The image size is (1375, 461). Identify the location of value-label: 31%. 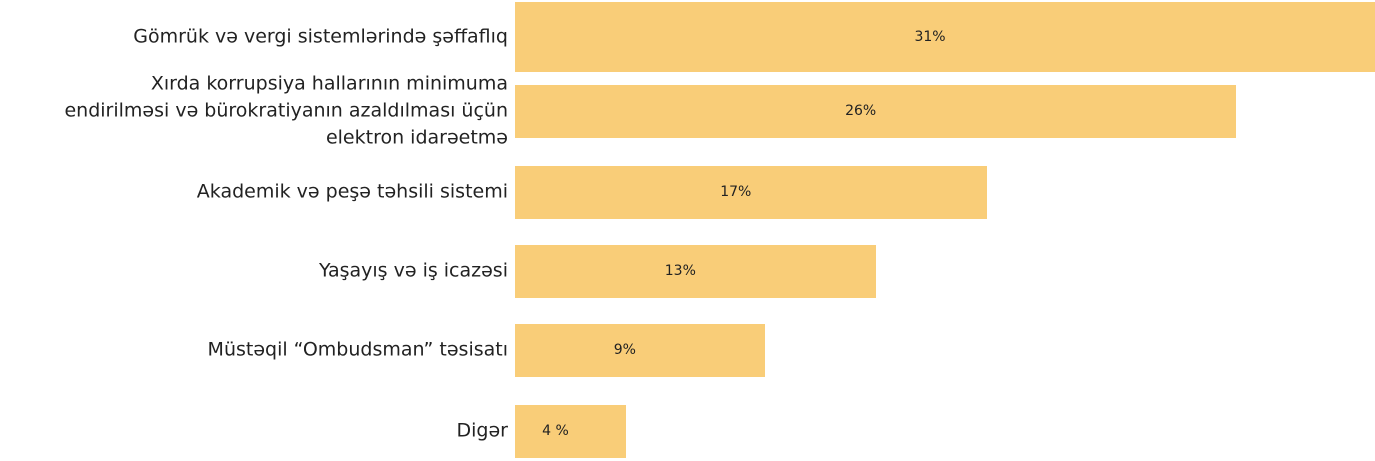
(930, 37).